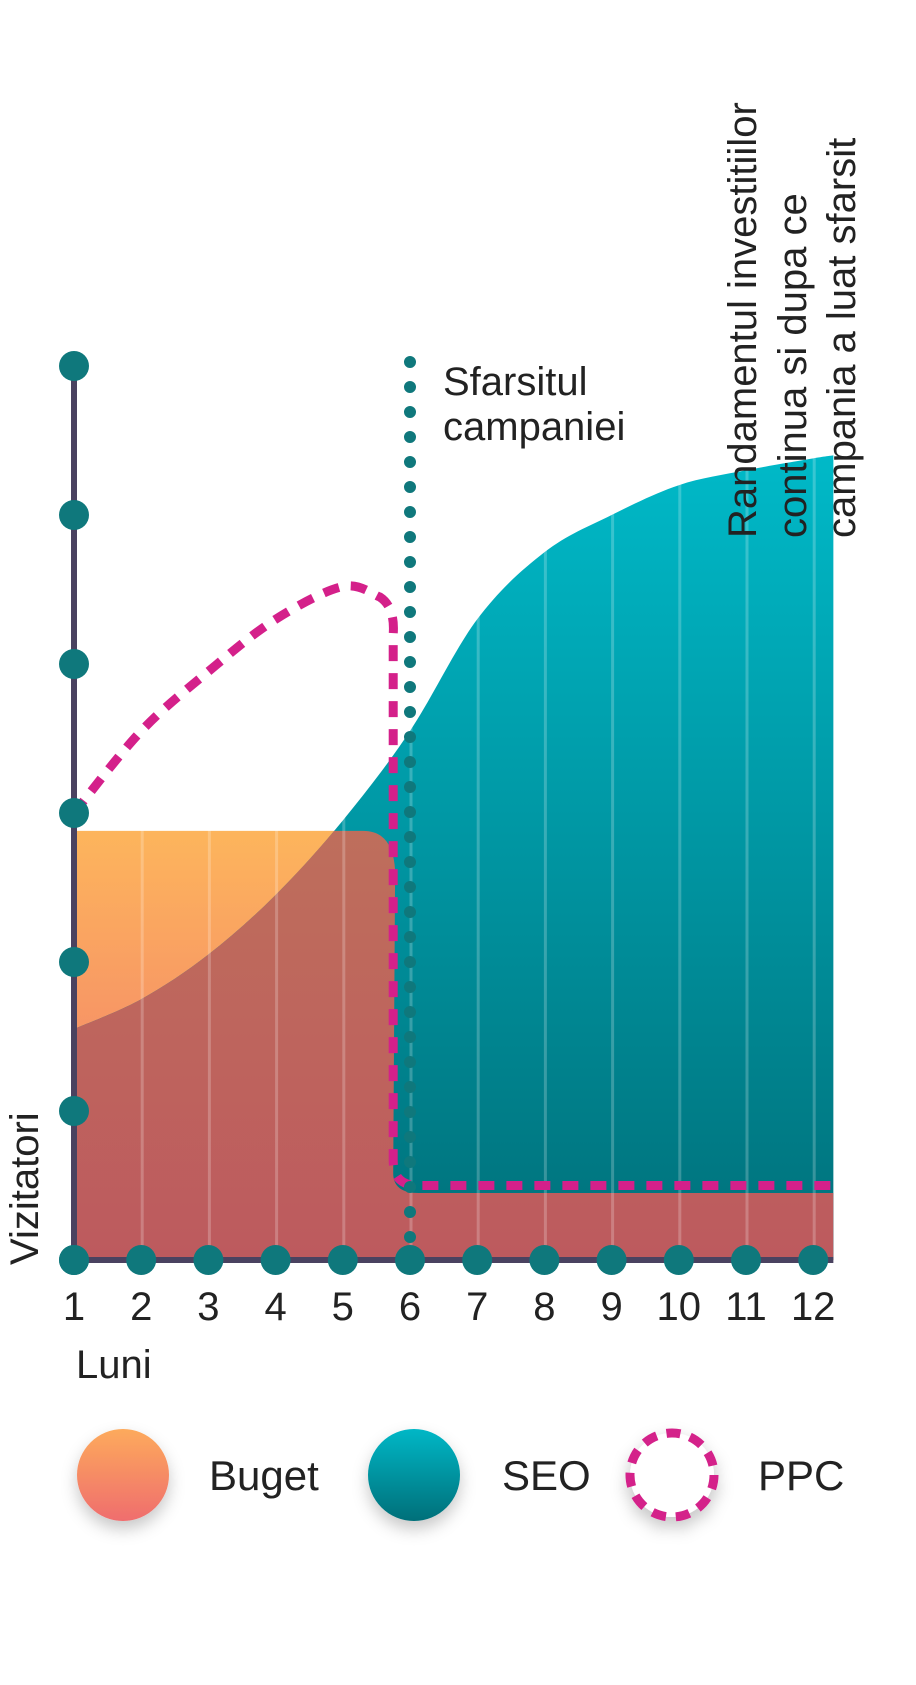  I want to click on x-tick-label-6: 6, so click(410, 1307).